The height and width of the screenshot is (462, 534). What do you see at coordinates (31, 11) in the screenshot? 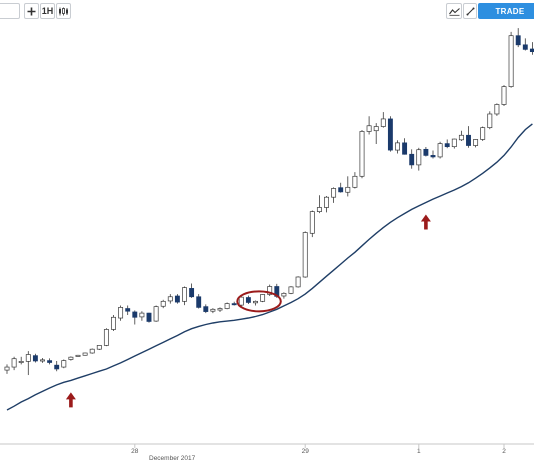
I see `crosshair-button` at bounding box center [31, 11].